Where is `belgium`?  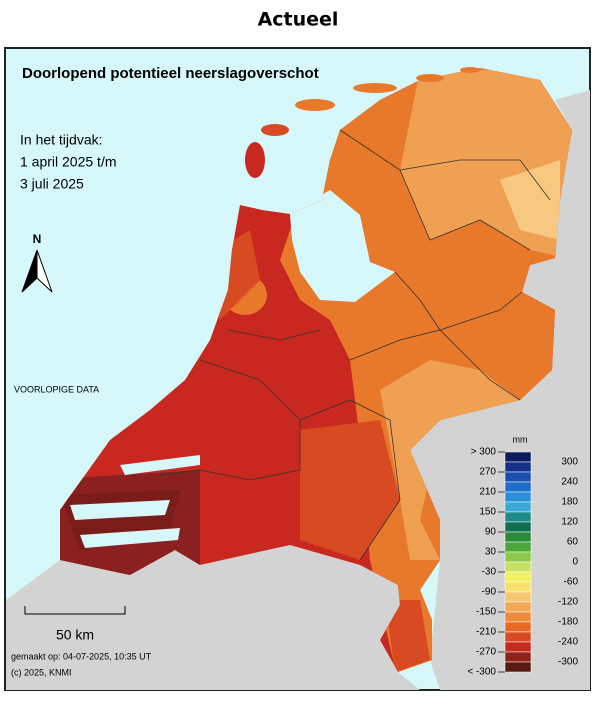 belgium is located at coordinates (213, 617).